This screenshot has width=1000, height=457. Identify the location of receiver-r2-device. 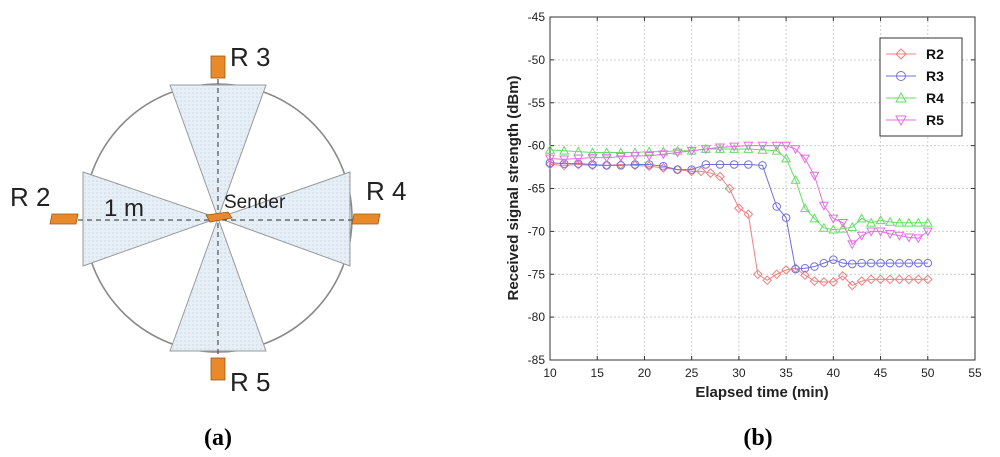
(64, 219).